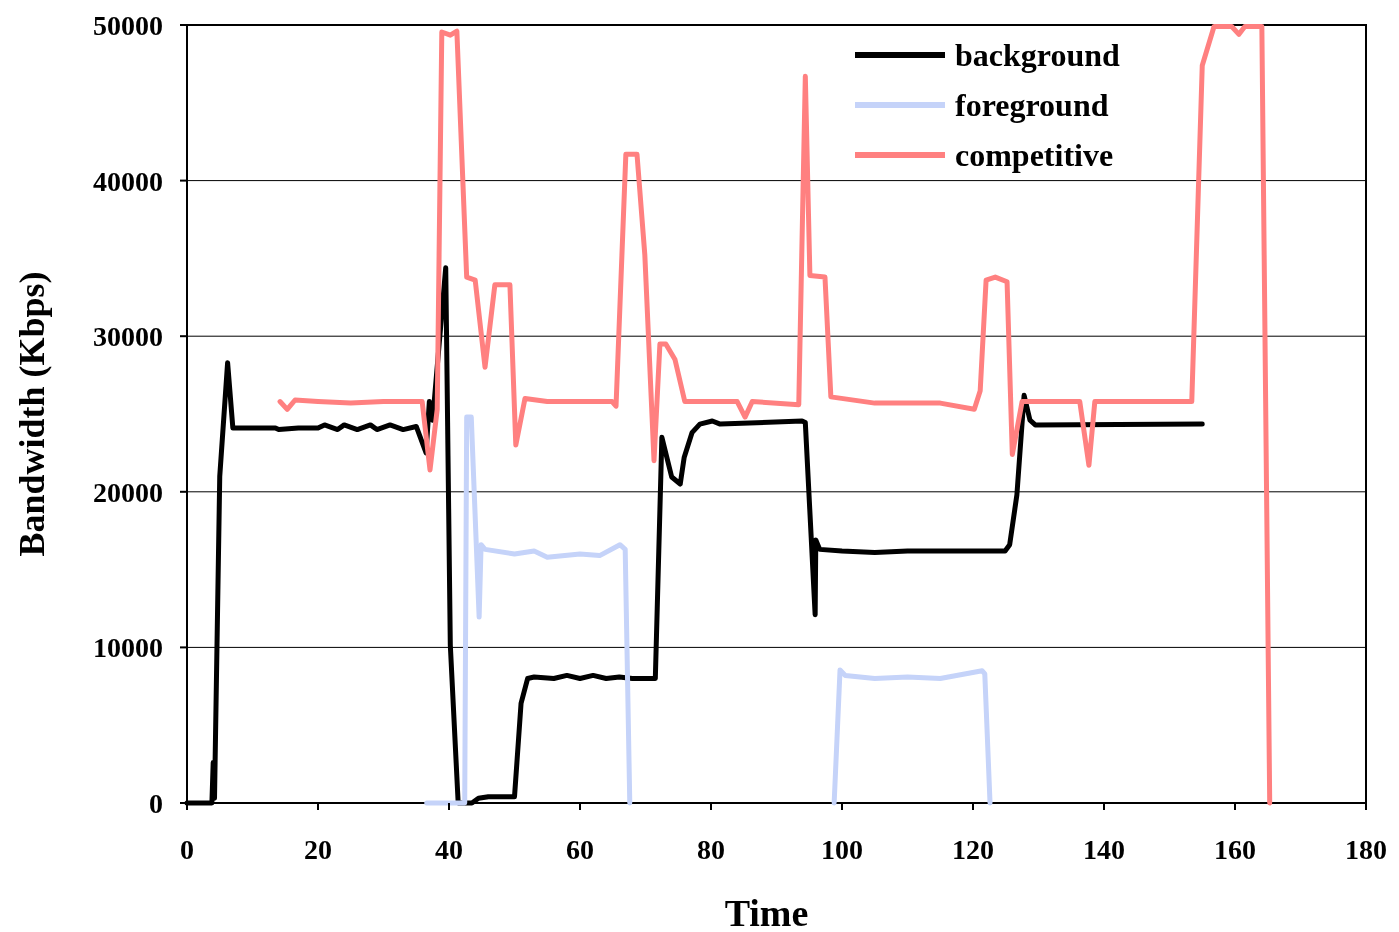  Describe the element at coordinates (711, 849) in the screenshot. I see `x-tick-label: 80` at that location.